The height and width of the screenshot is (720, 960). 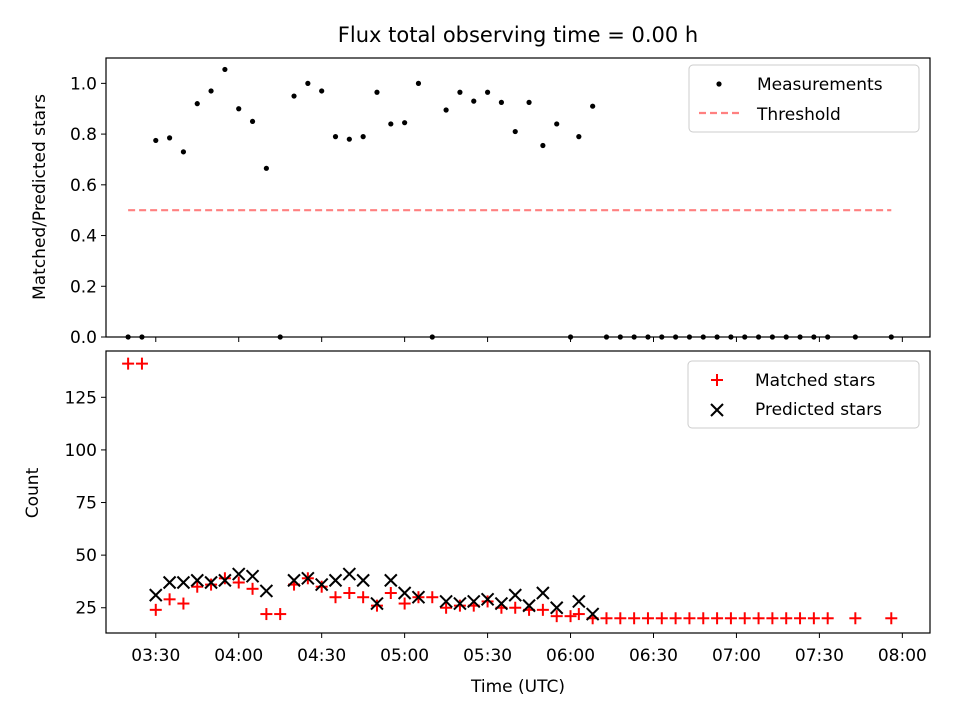 I want to click on top-y-tick-label: 0.2, so click(x=83, y=287).